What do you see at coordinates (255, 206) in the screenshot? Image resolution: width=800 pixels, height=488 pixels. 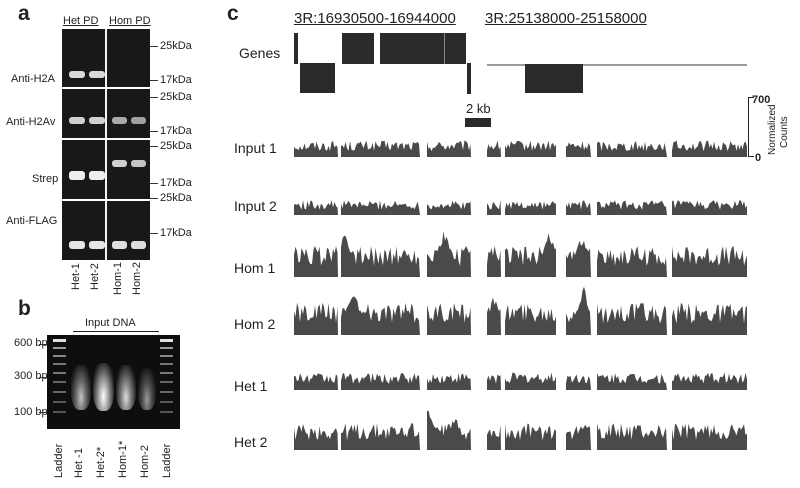 I see `track-label-input2: Input 2` at bounding box center [255, 206].